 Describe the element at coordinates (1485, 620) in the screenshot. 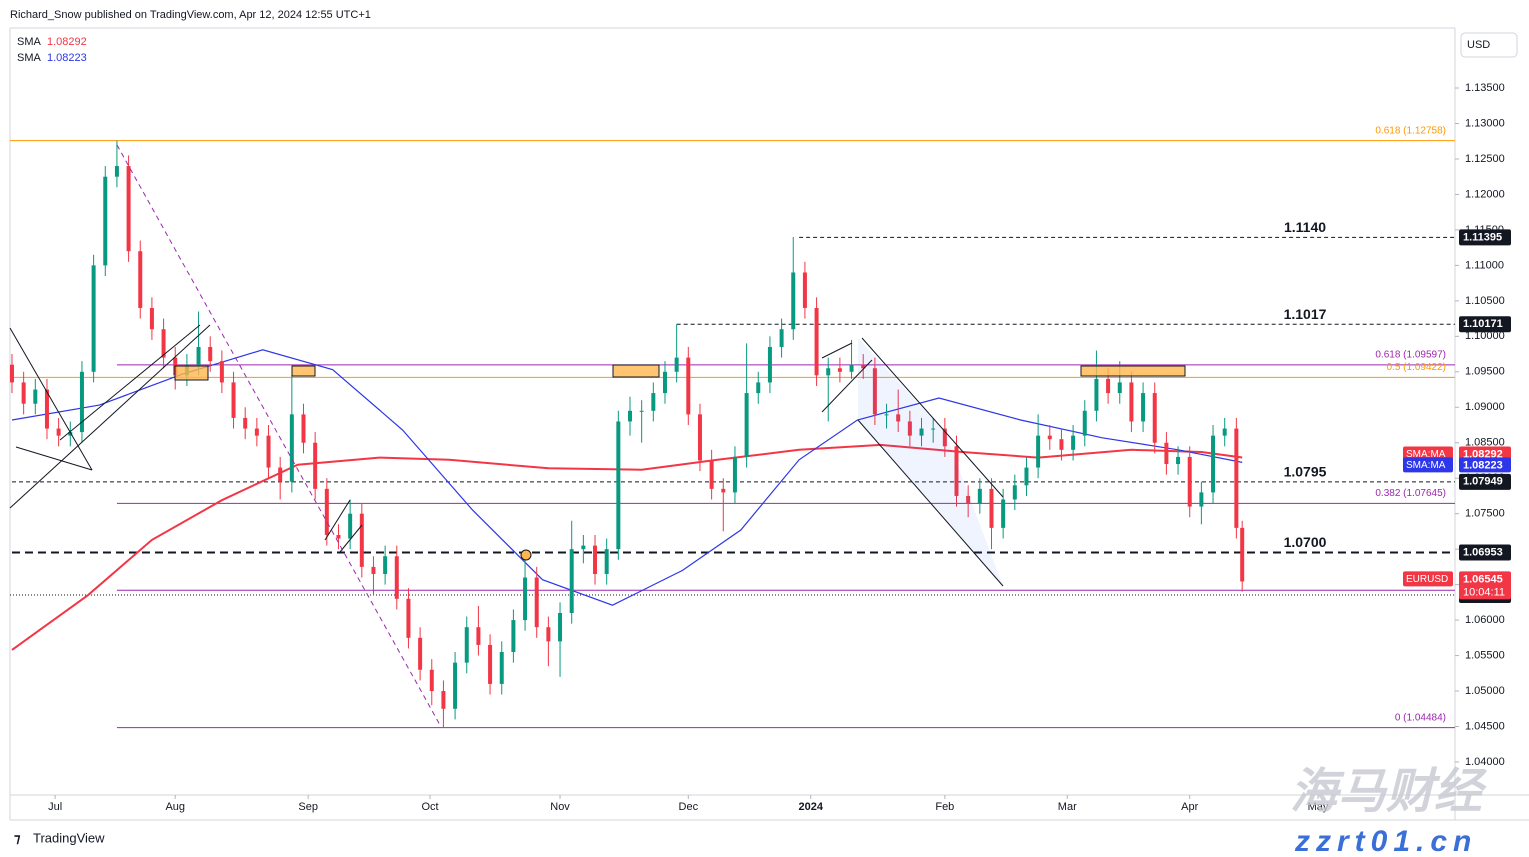

I see `y-tick-label: 1.06000` at that location.